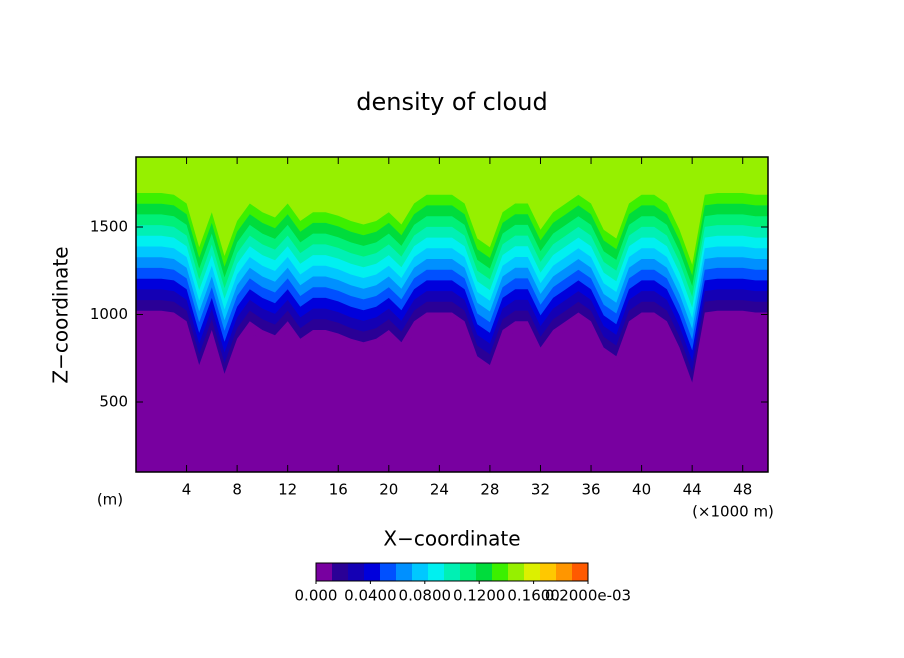 The image size is (904, 658). Describe the element at coordinates (439, 490) in the screenshot. I see `x-tick-label: 24` at that location.